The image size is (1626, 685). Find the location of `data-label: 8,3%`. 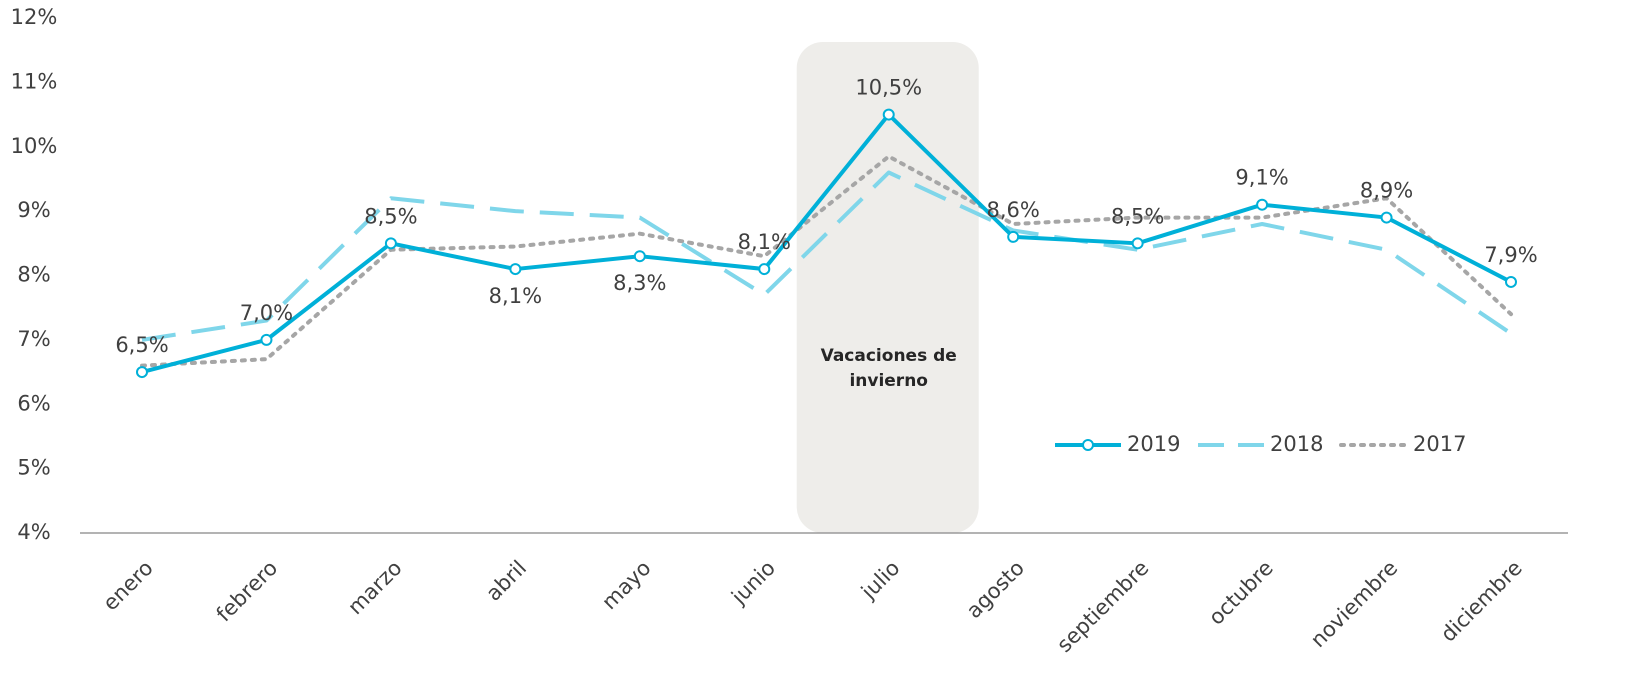

data-label: 8,3% is located at coordinates (639, 283).